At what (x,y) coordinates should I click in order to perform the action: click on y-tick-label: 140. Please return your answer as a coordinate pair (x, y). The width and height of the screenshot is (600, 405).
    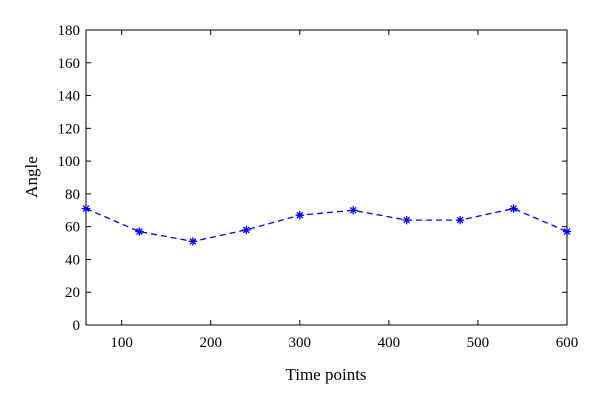
    Looking at the image, I should click on (69, 97).